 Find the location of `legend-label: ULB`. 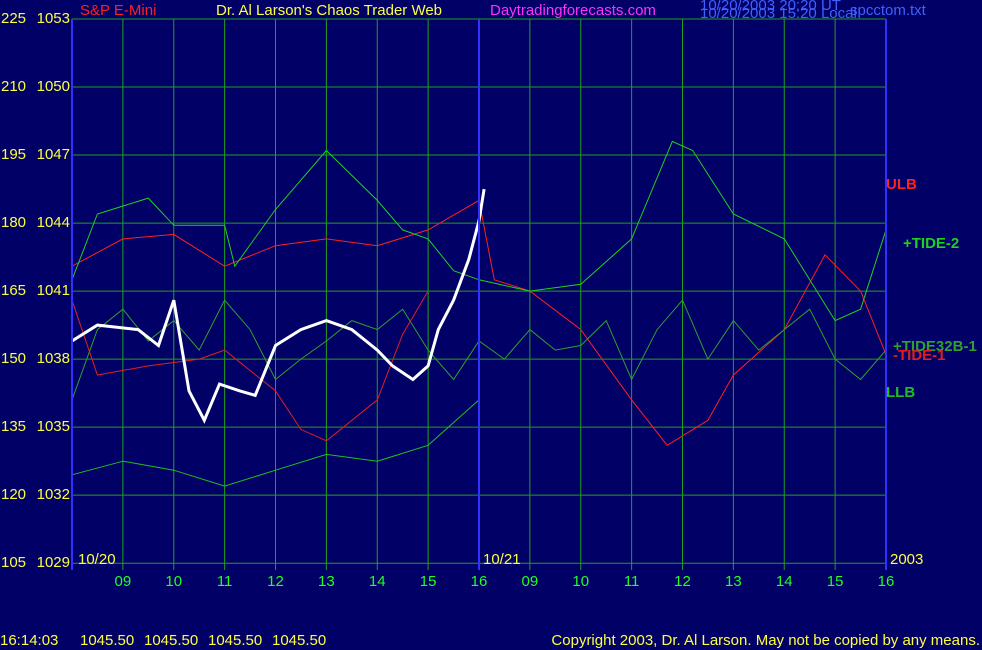

legend-label: ULB is located at coordinates (901, 184).